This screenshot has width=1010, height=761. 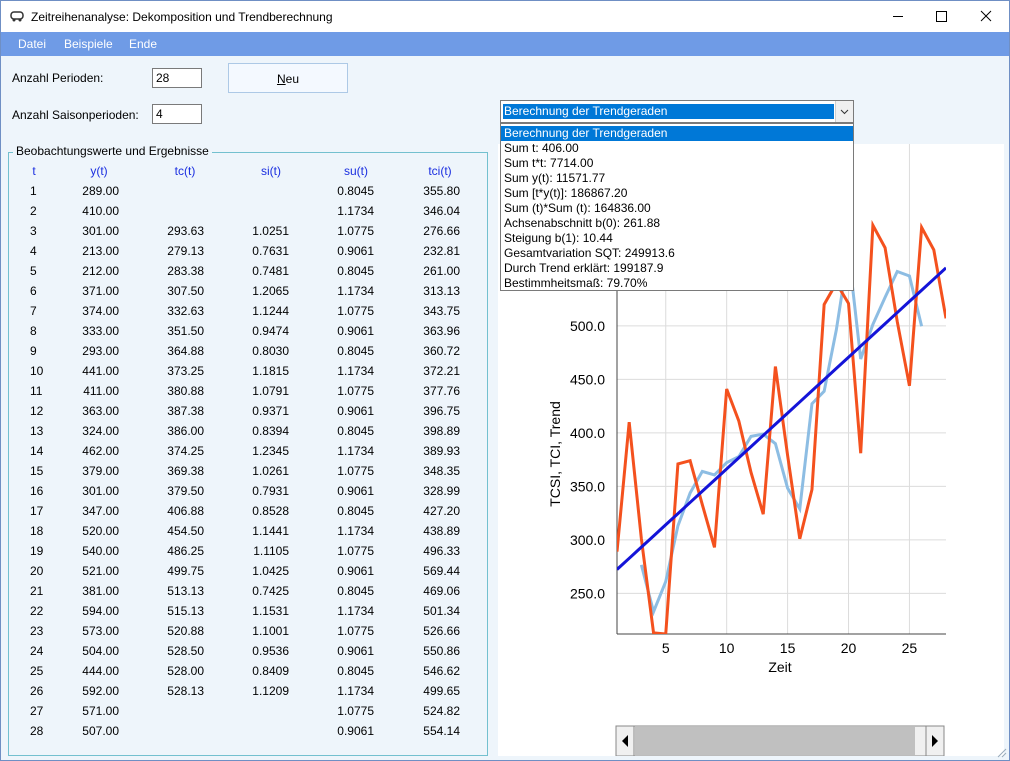 What do you see at coordinates (164, 351) in the screenshot?
I see `table-cell: 364.88` at bounding box center [164, 351].